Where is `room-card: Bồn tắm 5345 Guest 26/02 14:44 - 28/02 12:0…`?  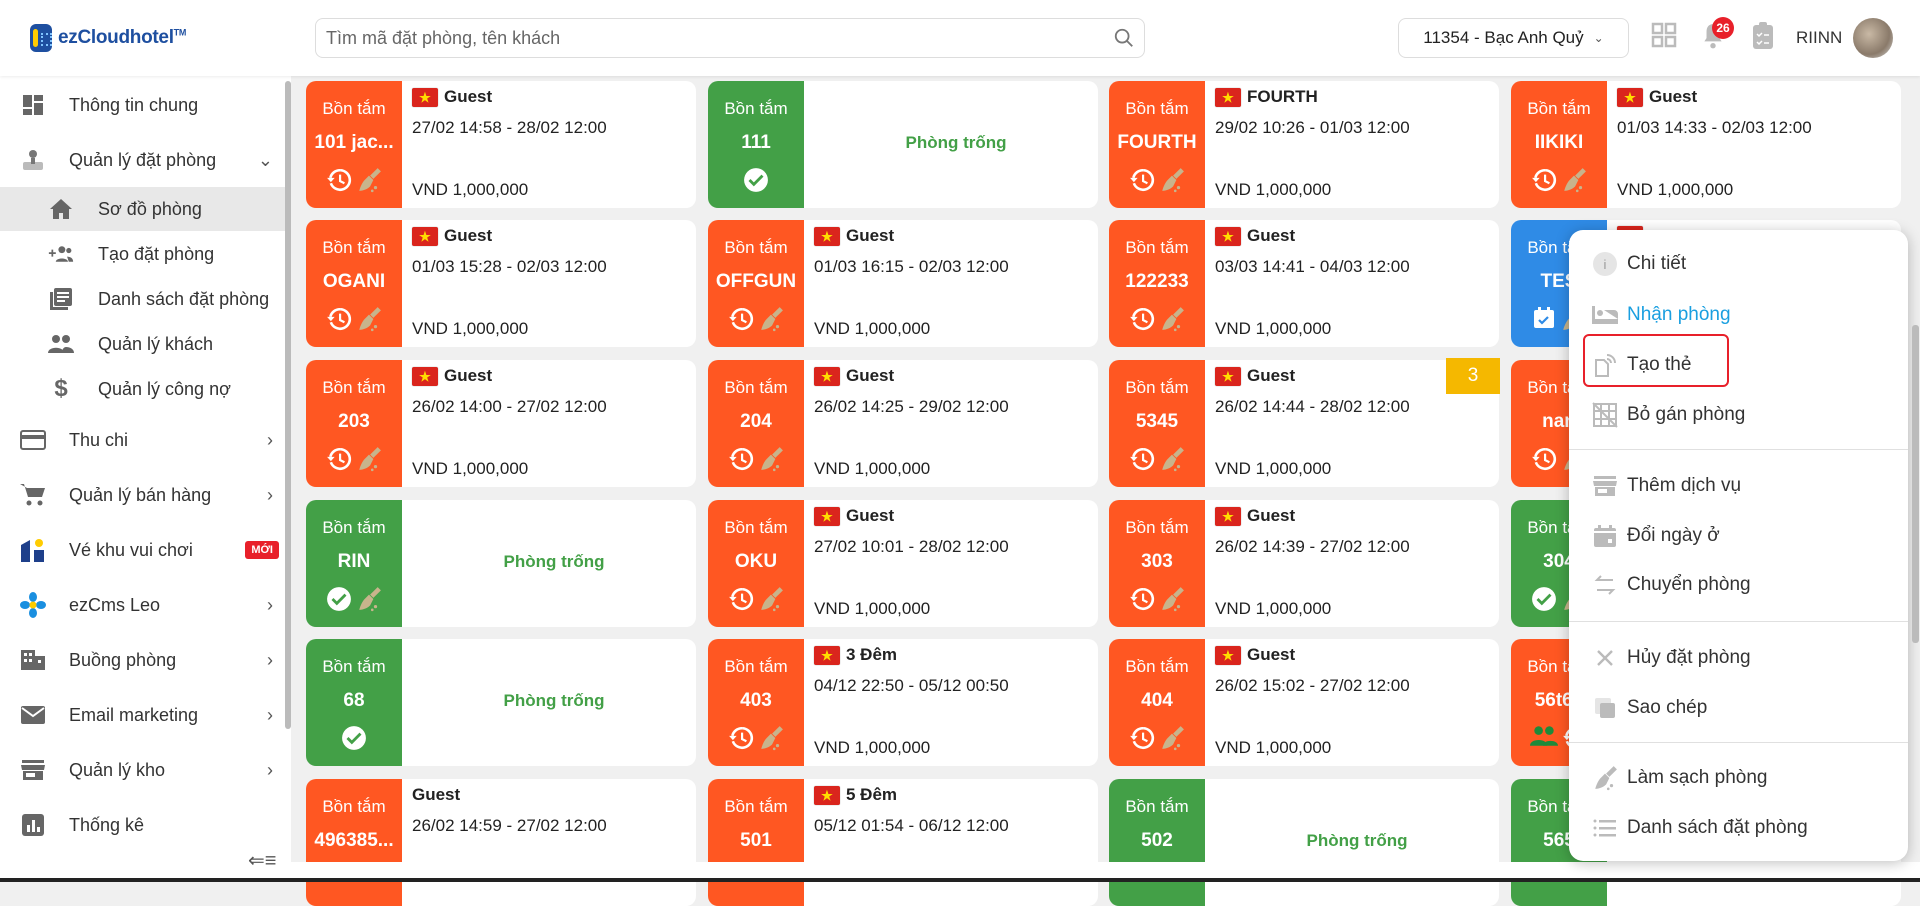
room-card: Bồn tắm 5345 Guest 26/02 14:44 - 28/02 12:0… is located at coordinates (1304, 423).